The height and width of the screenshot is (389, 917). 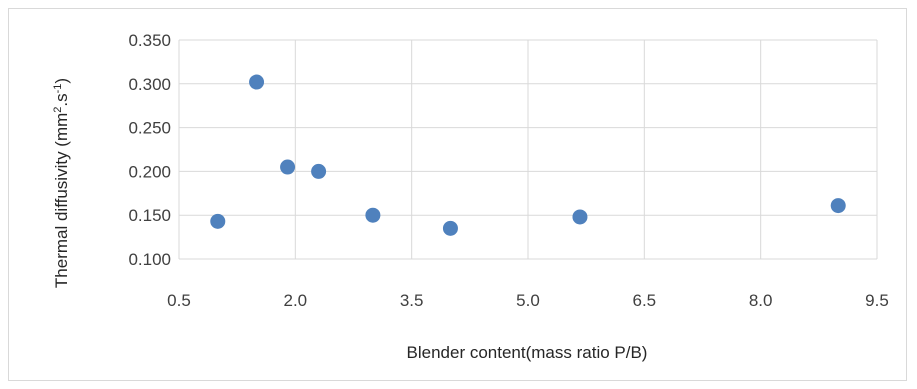 I want to click on x-tick-label: 8.0, so click(x=761, y=300).